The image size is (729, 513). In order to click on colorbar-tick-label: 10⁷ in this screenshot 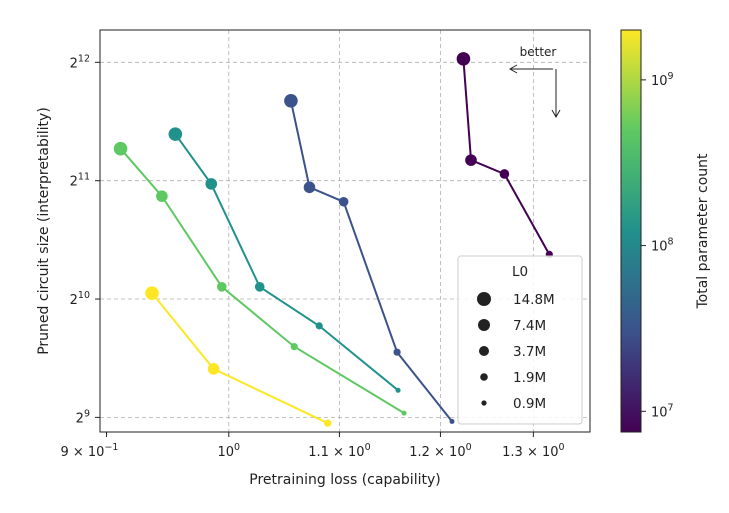, I will do `click(662, 411)`.